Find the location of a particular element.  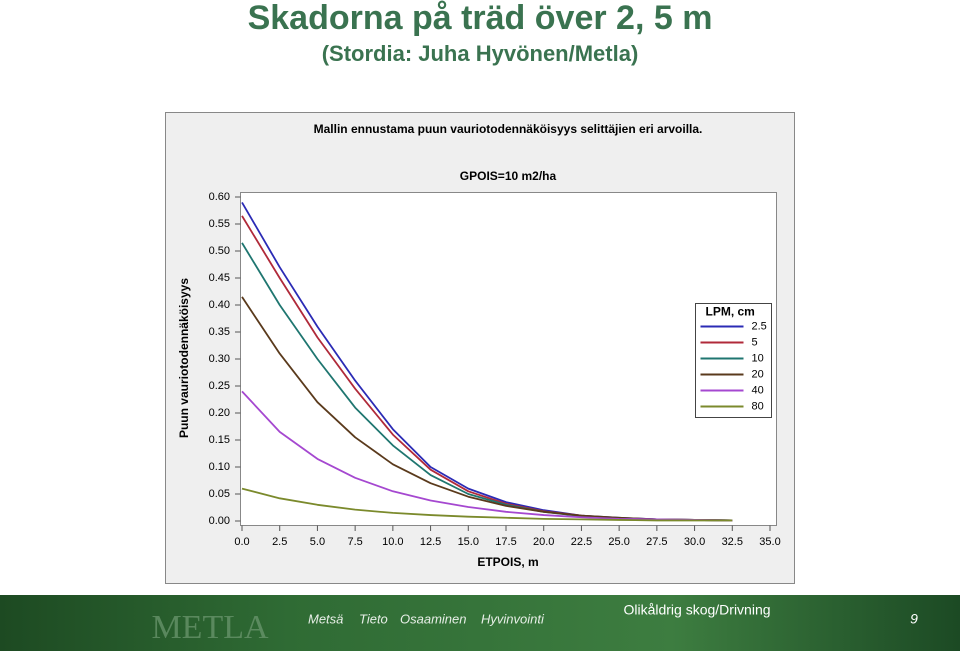

legend-label: 10 is located at coordinates (758, 358).